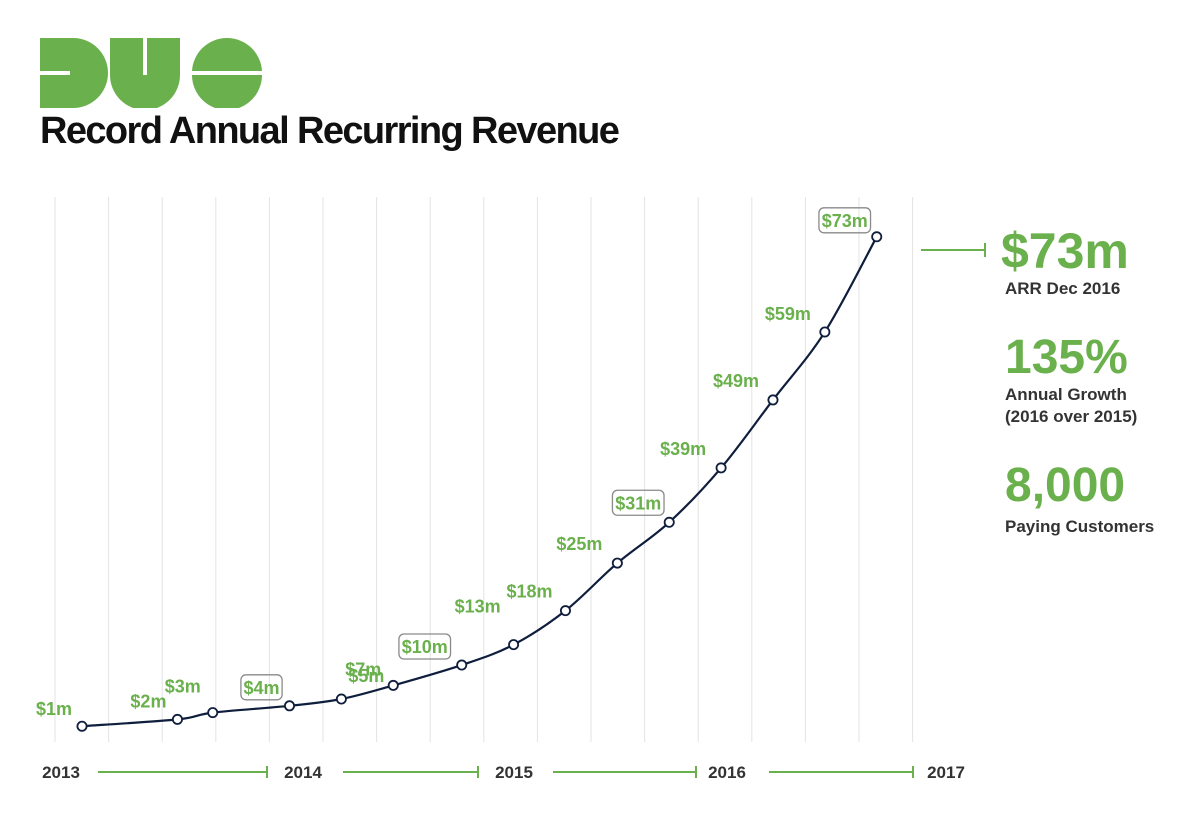  Describe the element at coordinates (1080, 526) in the screenshot. I see `customers-label: Paying Customers` at that location.